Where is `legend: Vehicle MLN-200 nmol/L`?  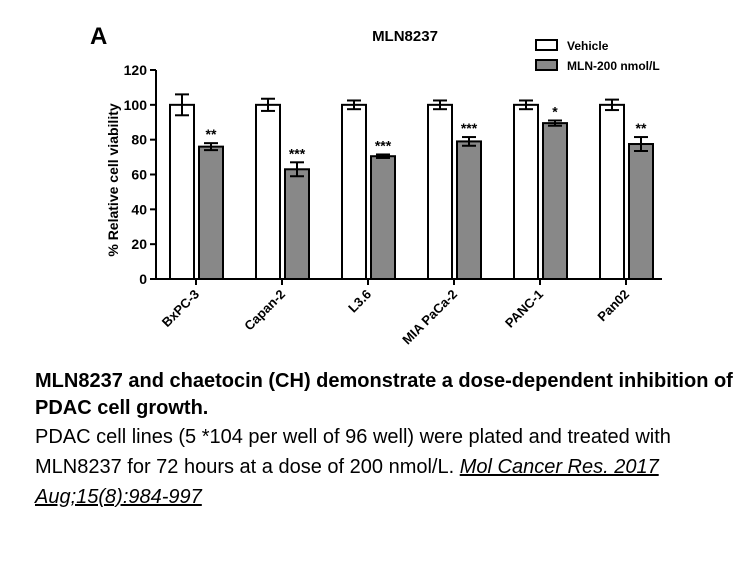 legend: Vehicle MLN-200 nmol/L is located at coordinates (597, 56).